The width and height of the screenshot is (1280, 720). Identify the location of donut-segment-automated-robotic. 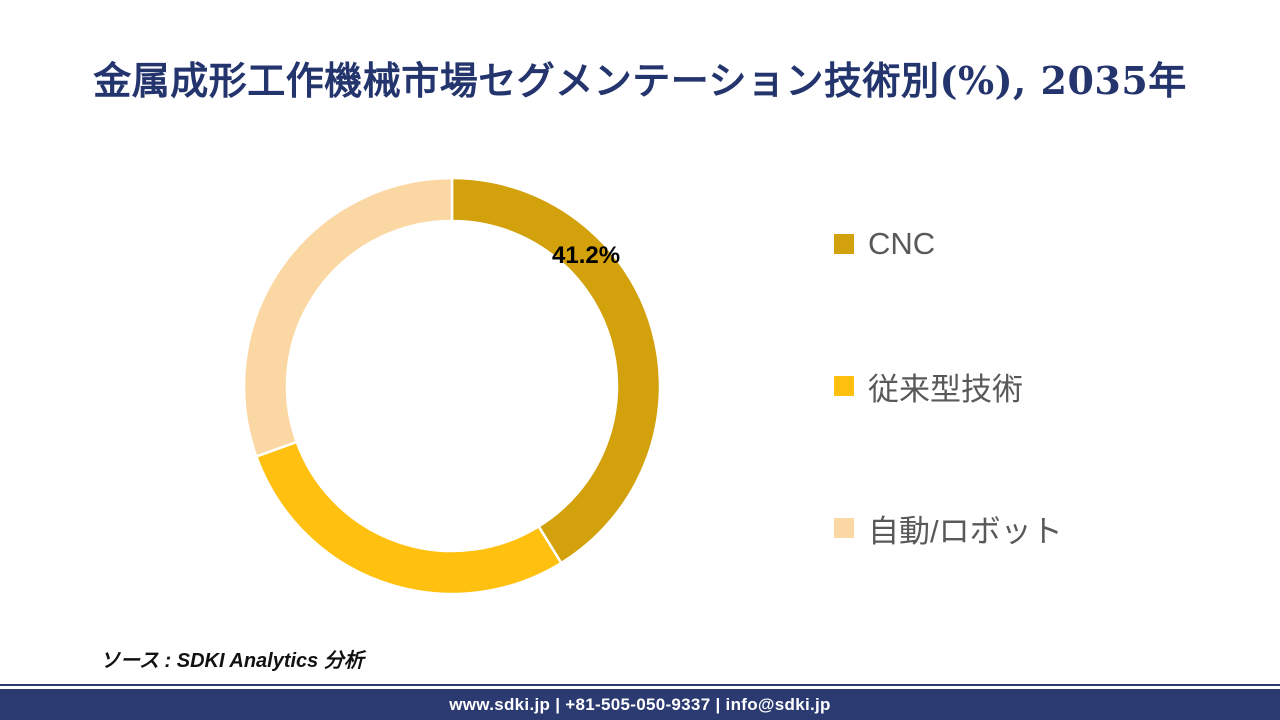
(348, 317).